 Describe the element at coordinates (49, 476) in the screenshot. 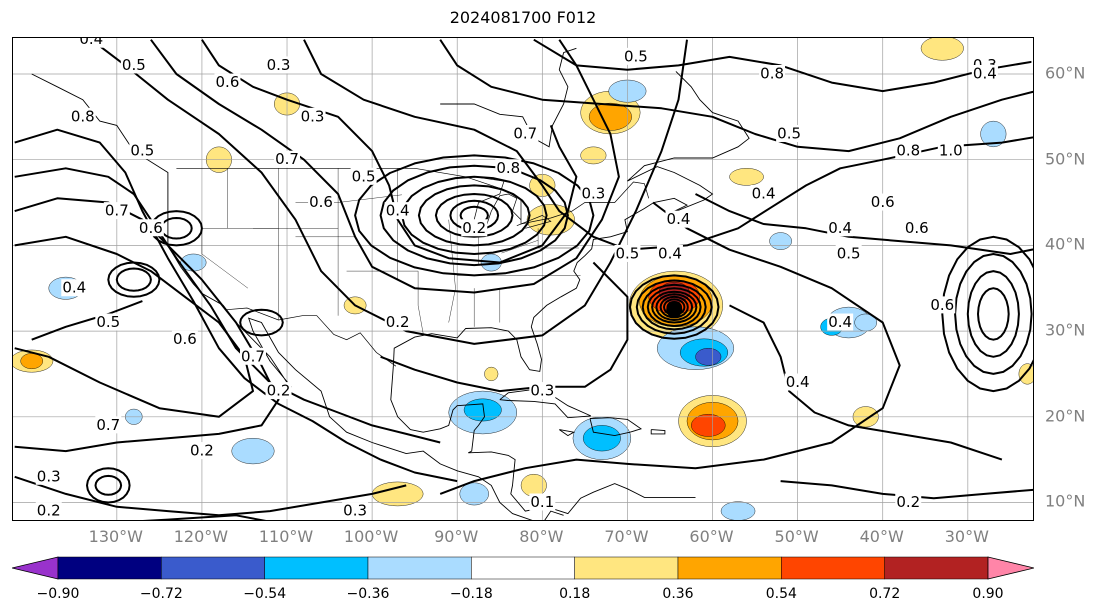

I see `contour-label: 0.3` at that location.